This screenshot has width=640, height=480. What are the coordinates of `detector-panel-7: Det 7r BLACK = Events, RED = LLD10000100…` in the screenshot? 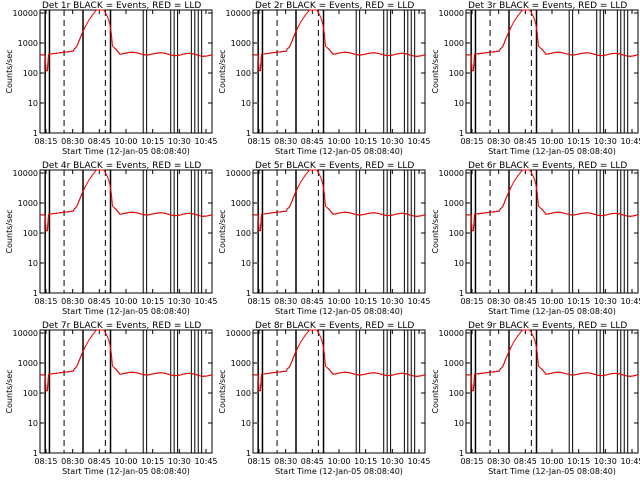 It's located at (111, 398).